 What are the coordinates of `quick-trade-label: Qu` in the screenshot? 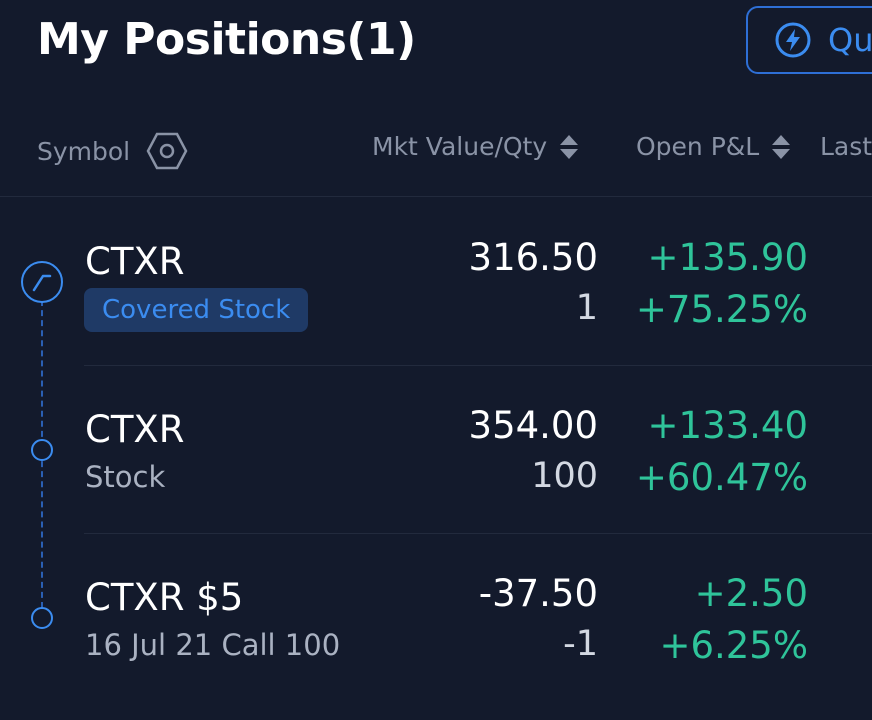 It's located at (850, 40).